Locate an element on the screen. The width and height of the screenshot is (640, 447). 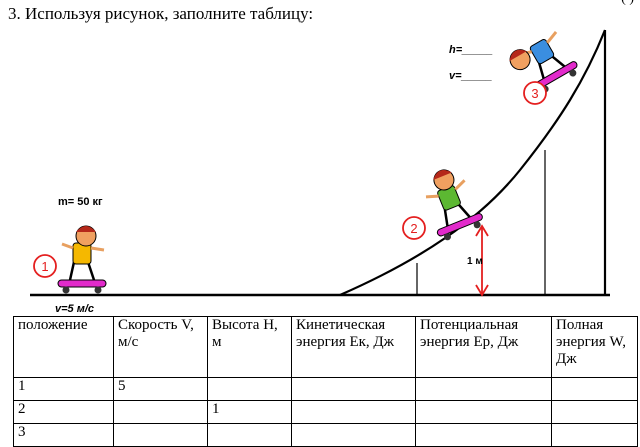
mass-label: m= 50 кг is located at coordinates (80, 202).